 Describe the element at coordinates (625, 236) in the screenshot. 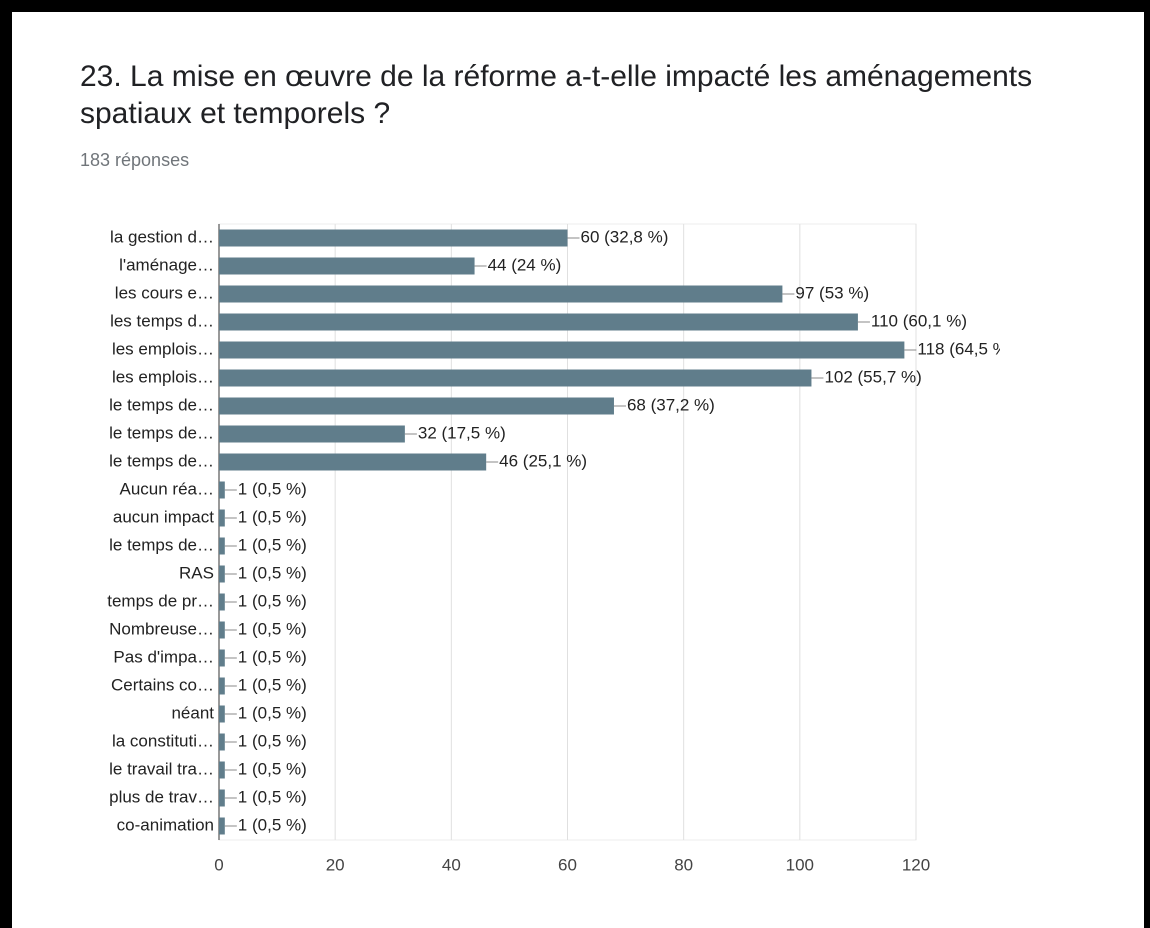

I see `data-label: 60 (32,8 %)` at that location.